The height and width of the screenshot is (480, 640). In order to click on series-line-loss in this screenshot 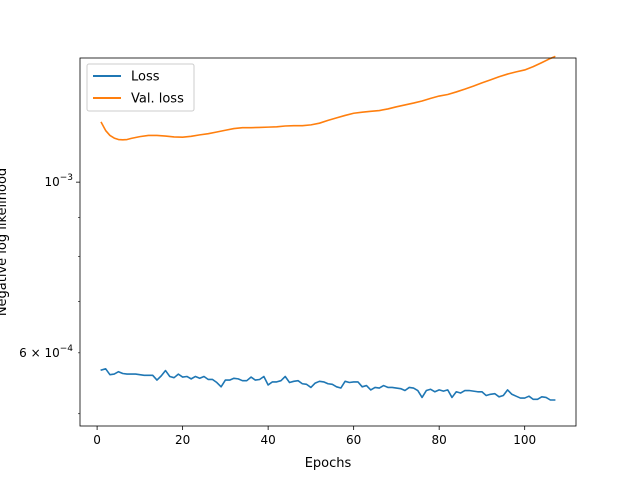, I will do `click(328, 384)`.